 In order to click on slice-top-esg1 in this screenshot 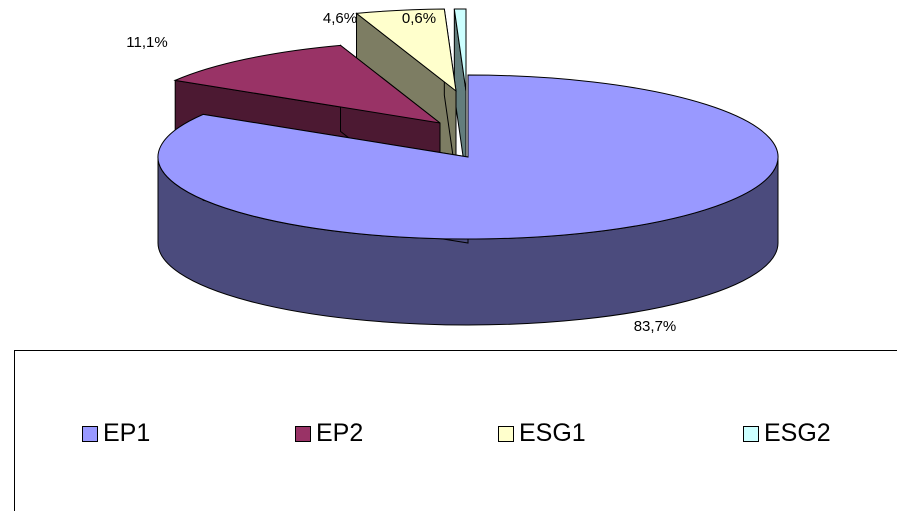, I will do `click(406, 50)`.